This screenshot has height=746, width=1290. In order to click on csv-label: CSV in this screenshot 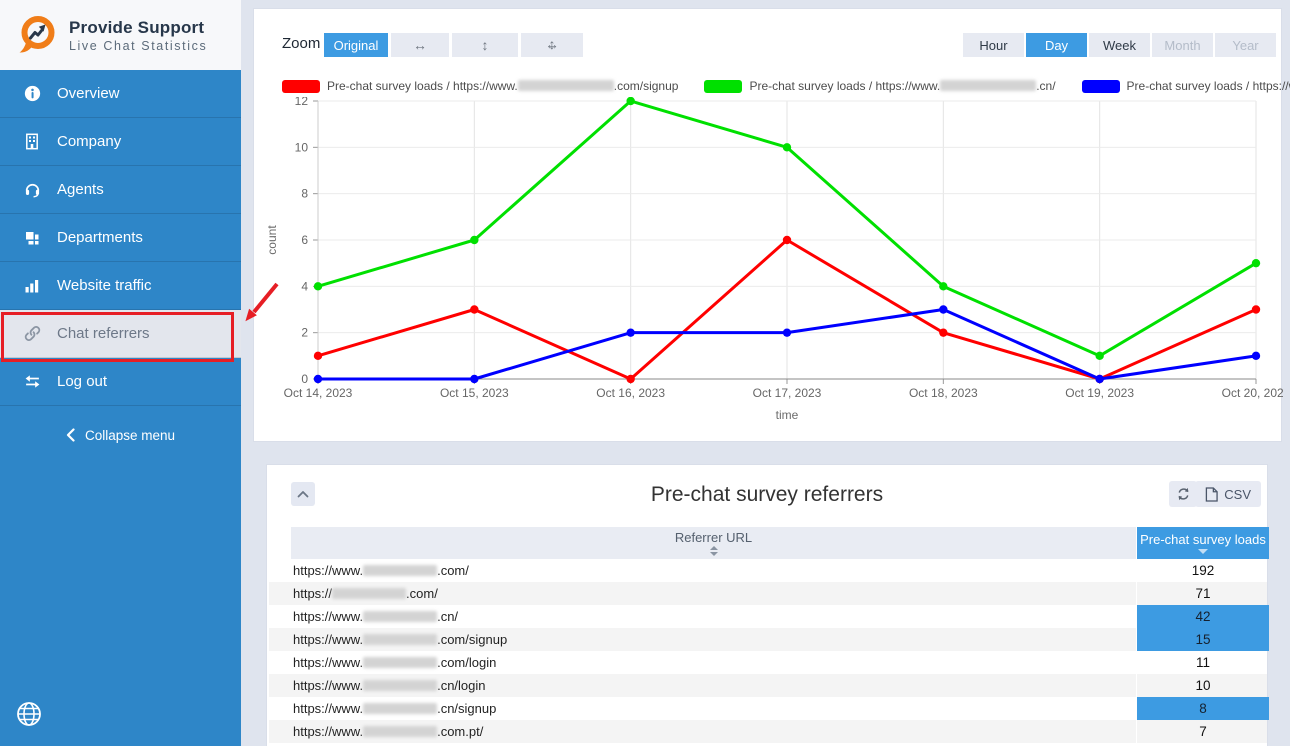, I will do `click(1237, 494)`.